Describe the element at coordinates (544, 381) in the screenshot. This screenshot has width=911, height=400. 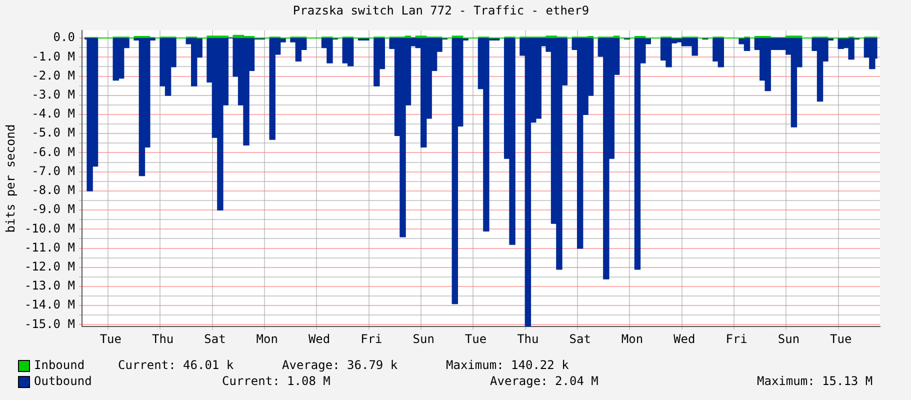
I see `text: Average: 2.04 M` at that location.